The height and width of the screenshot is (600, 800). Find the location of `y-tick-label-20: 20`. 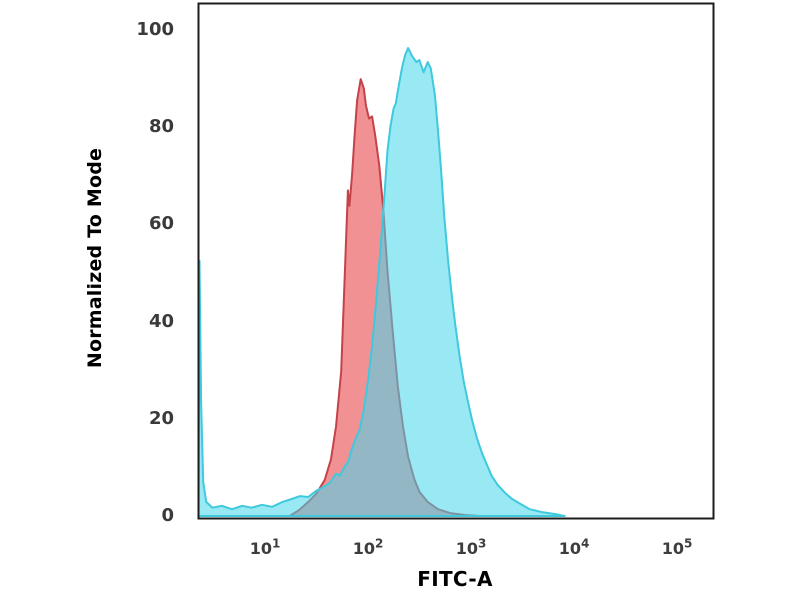

y-tick-label-20: 20 is located at coordinates (161, 418).